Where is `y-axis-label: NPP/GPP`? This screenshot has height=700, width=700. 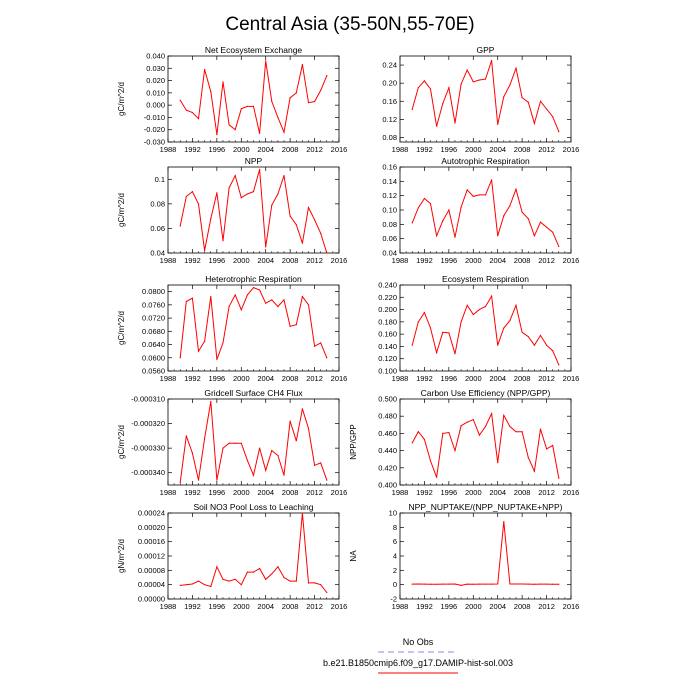
y-axis-label: NPP/GPP is located at coordinates (353, 442).